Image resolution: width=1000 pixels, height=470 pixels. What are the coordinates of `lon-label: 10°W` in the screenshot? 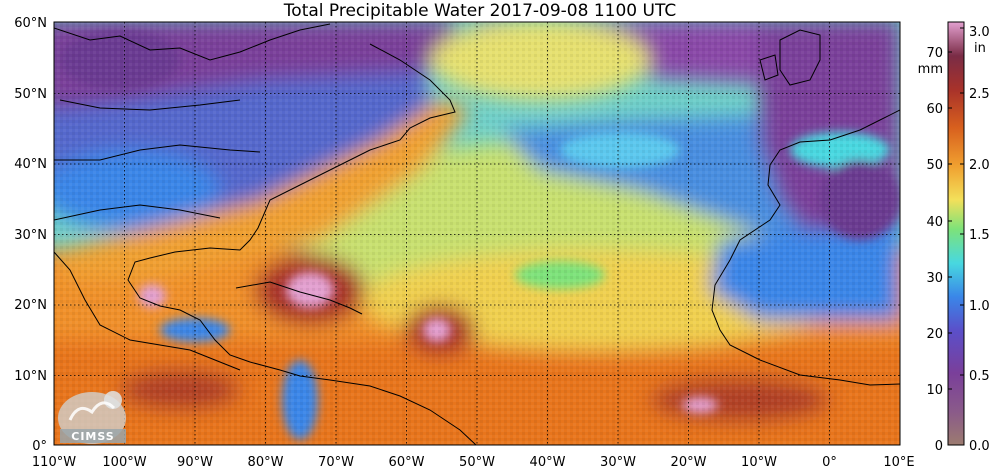 It's located at (759, 462).